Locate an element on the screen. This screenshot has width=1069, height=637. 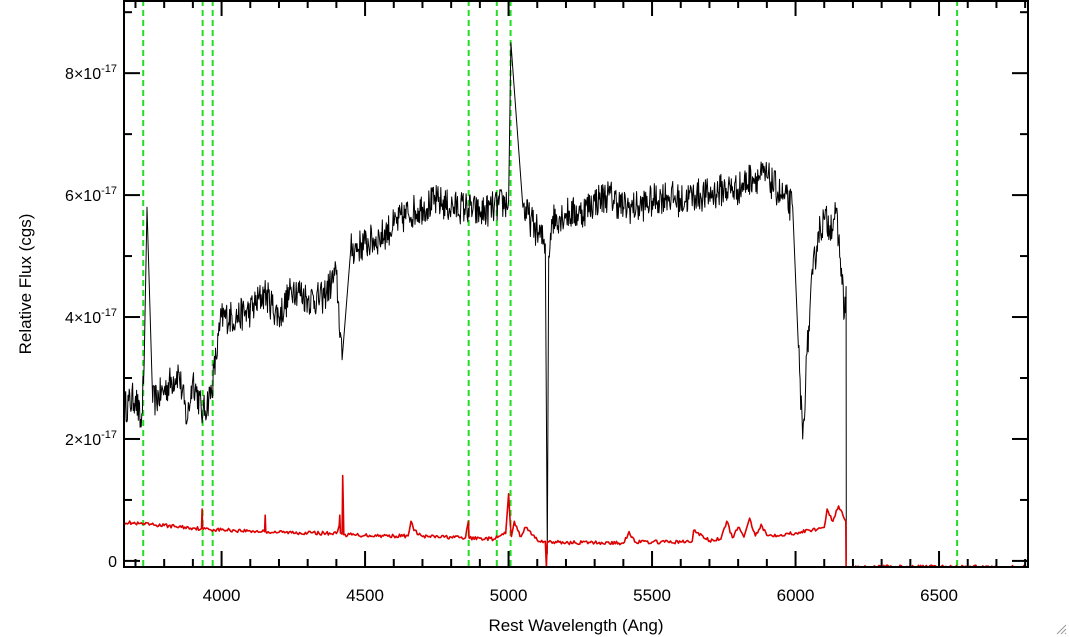
x-tick-label: 4500 is located at coordinates (365, 595).